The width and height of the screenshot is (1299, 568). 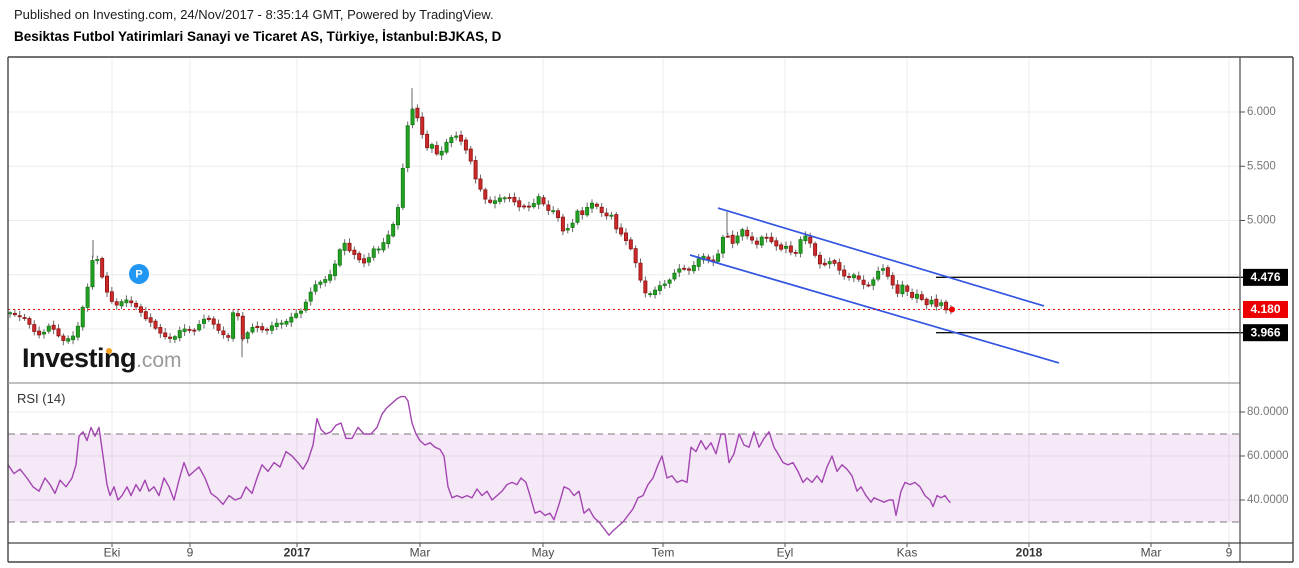 What do you see at coordinates (1265, 277) in the screenshot?
I see `price-badge-label: 4.476` at bounding box center [1265, 277].